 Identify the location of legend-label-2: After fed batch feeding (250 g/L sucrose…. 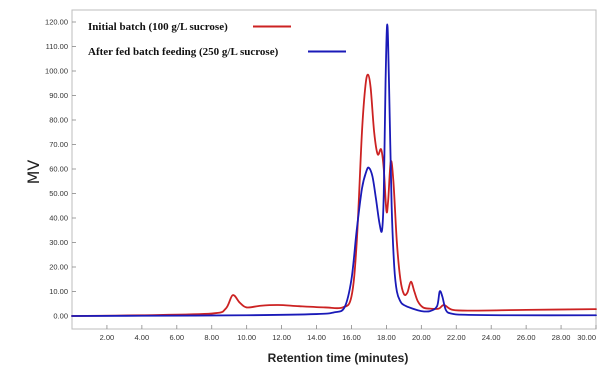
(183, 52).